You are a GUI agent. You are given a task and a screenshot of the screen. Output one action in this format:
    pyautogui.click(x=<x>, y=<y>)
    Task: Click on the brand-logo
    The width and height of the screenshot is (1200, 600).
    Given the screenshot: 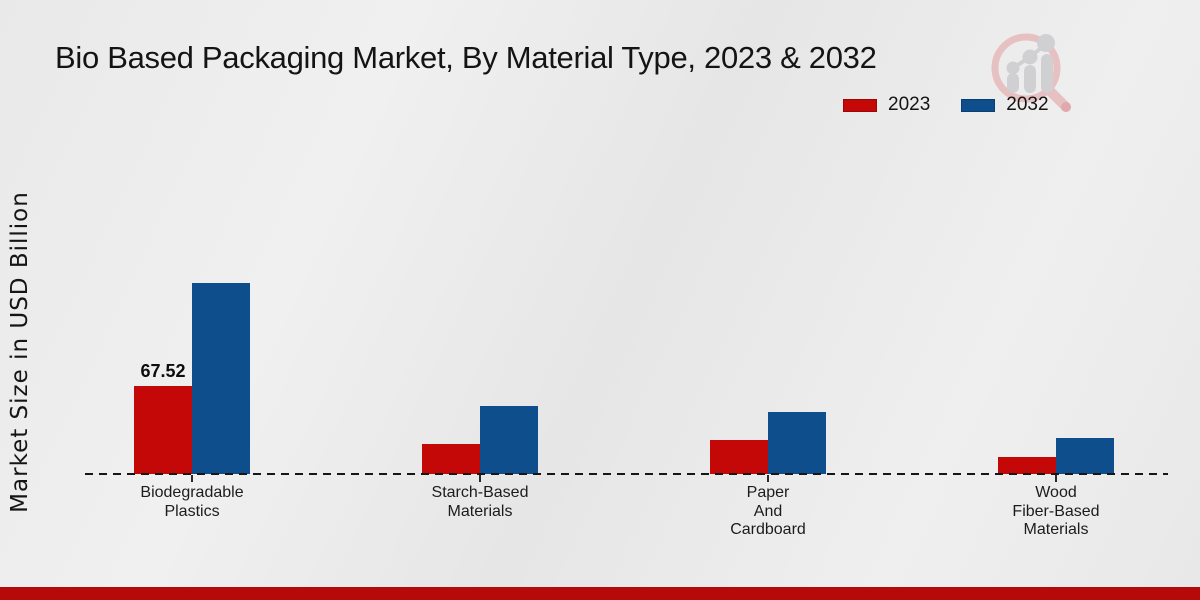 What is the action you would take?
    pyautogui.click(x=1032, y=69)
    